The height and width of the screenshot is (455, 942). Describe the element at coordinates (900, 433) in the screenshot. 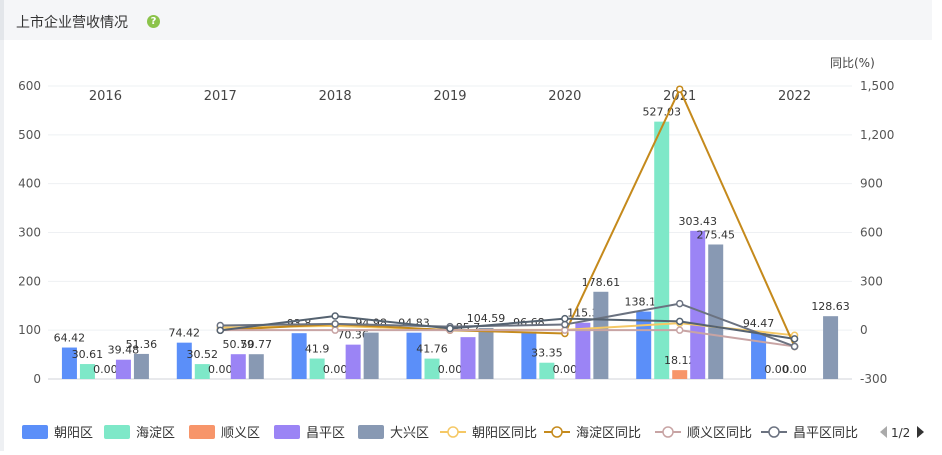

I see `legend-page-indicator: 1/2` at that location.